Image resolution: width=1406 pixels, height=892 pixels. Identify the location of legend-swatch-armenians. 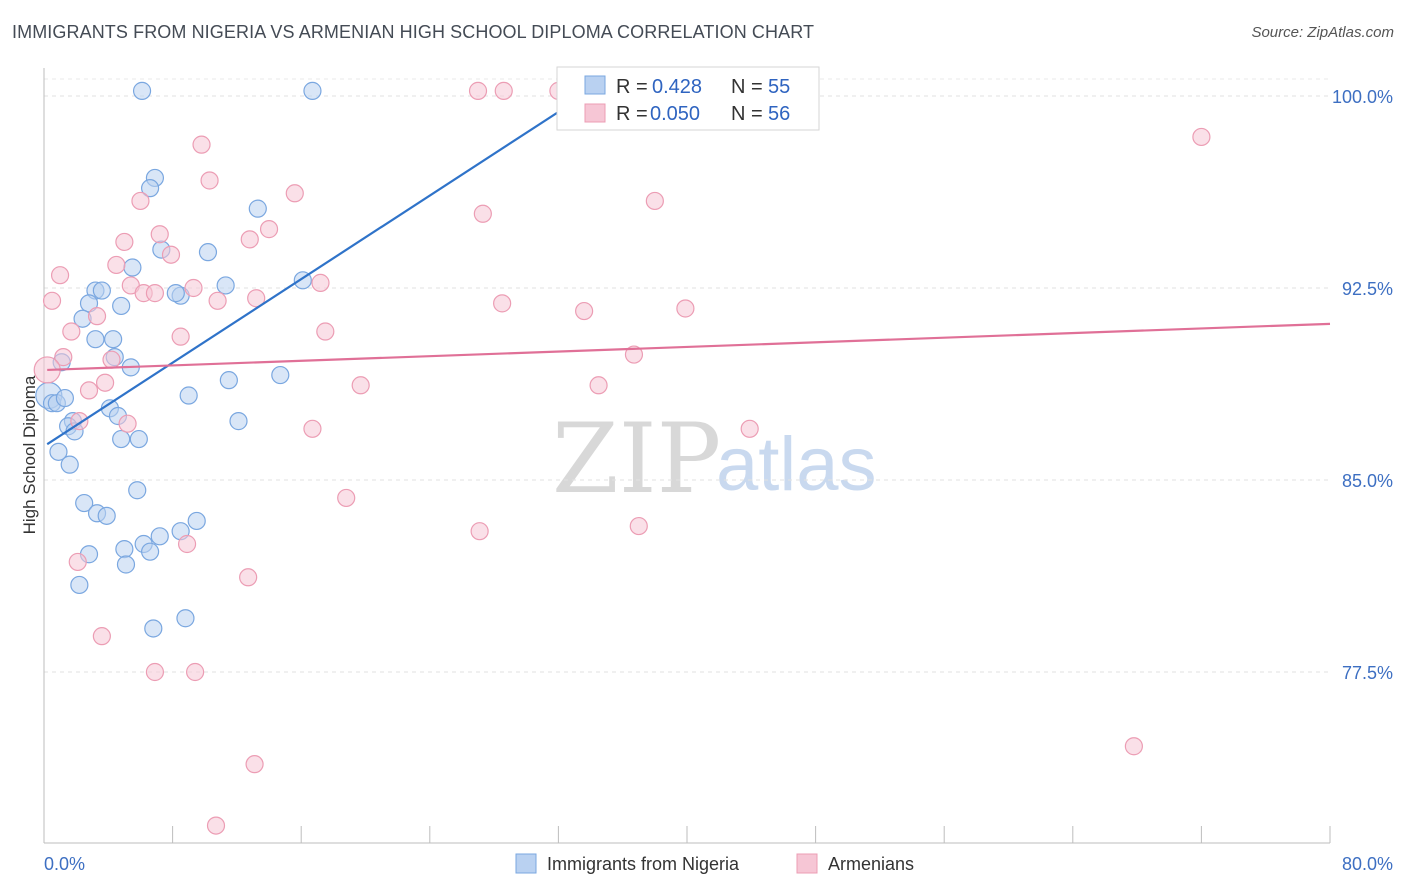
(595, 113).